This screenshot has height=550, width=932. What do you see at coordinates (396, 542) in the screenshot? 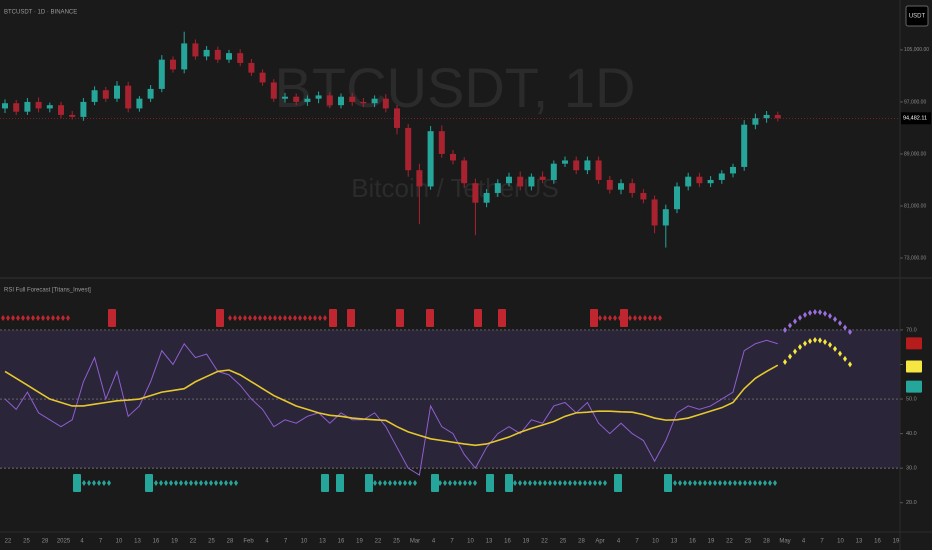
I see `x-tick-label: 25` at bounding box center [396, 542].